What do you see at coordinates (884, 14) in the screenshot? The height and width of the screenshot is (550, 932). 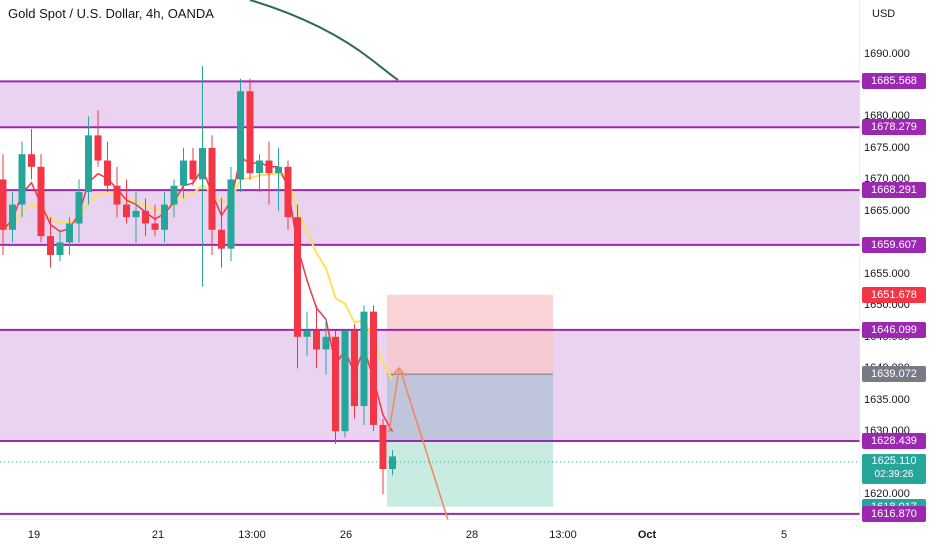 I see `currency-label: USD` at bounding box center [884, 14].